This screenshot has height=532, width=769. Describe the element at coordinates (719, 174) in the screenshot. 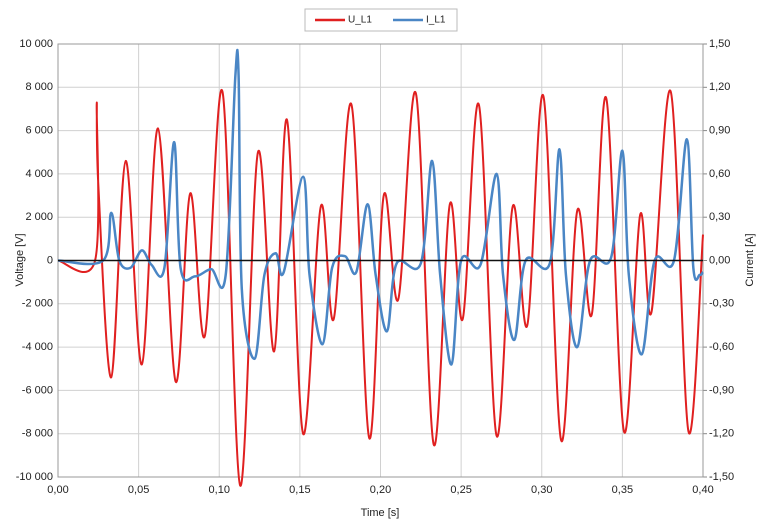

I see `y2-tick-label: 0,60` at that location.